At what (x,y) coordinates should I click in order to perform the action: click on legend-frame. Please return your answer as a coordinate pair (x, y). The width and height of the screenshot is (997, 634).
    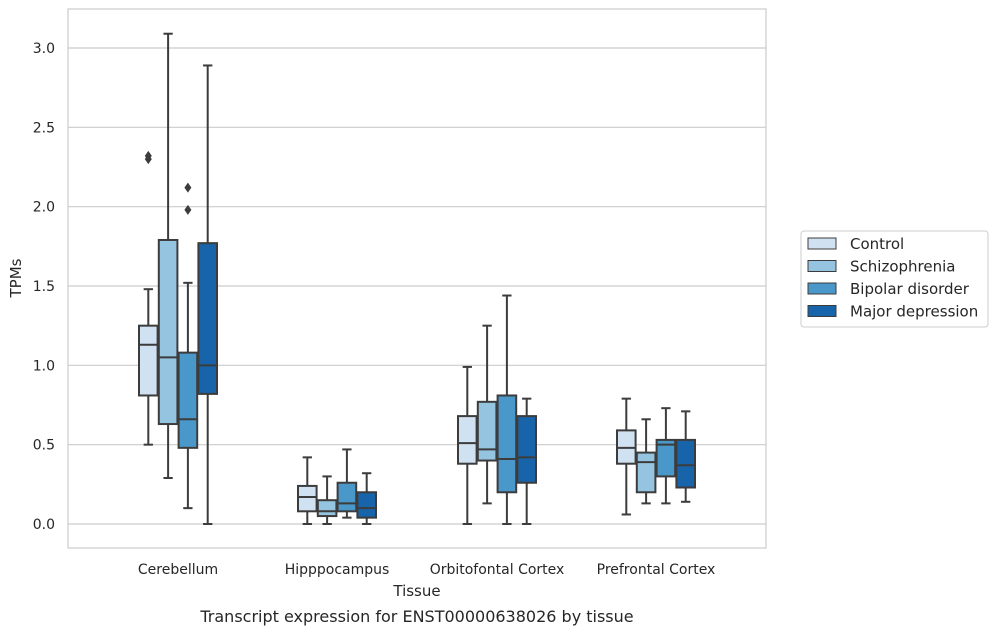
    Looking at the image, I should click on (894, 279).